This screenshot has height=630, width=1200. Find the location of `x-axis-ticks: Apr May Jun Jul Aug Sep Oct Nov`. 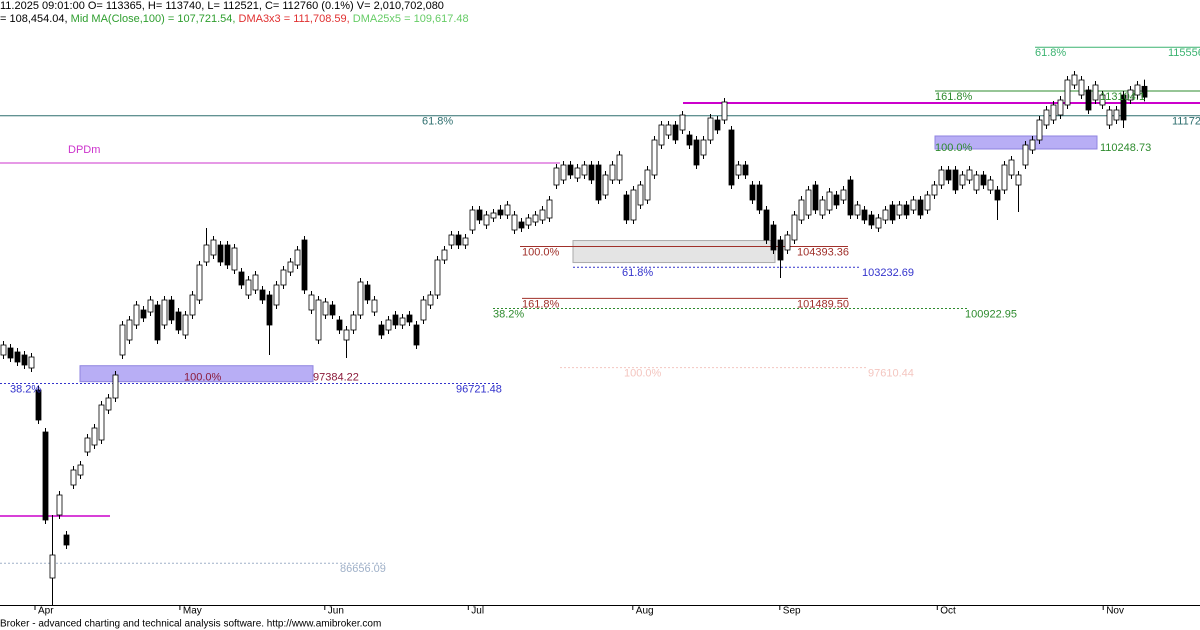

x-axis-ticks: Apr May Jun Jul Aug Sep Oct Nov is located at coordinates (579, 611).